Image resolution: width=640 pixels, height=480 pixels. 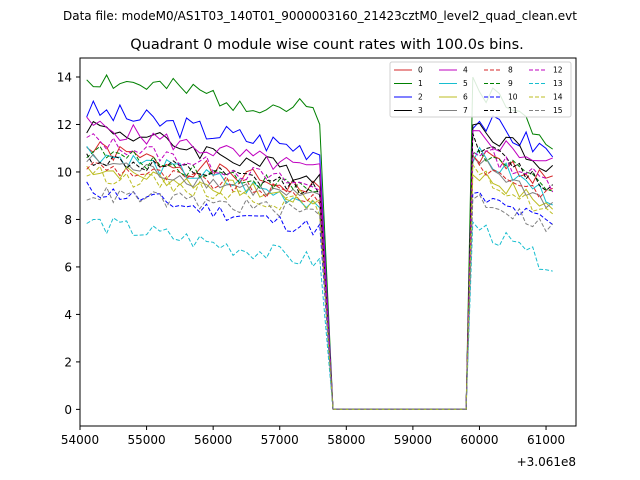 I want to click on legend-label-10: 10, so click(x=513, y=97).